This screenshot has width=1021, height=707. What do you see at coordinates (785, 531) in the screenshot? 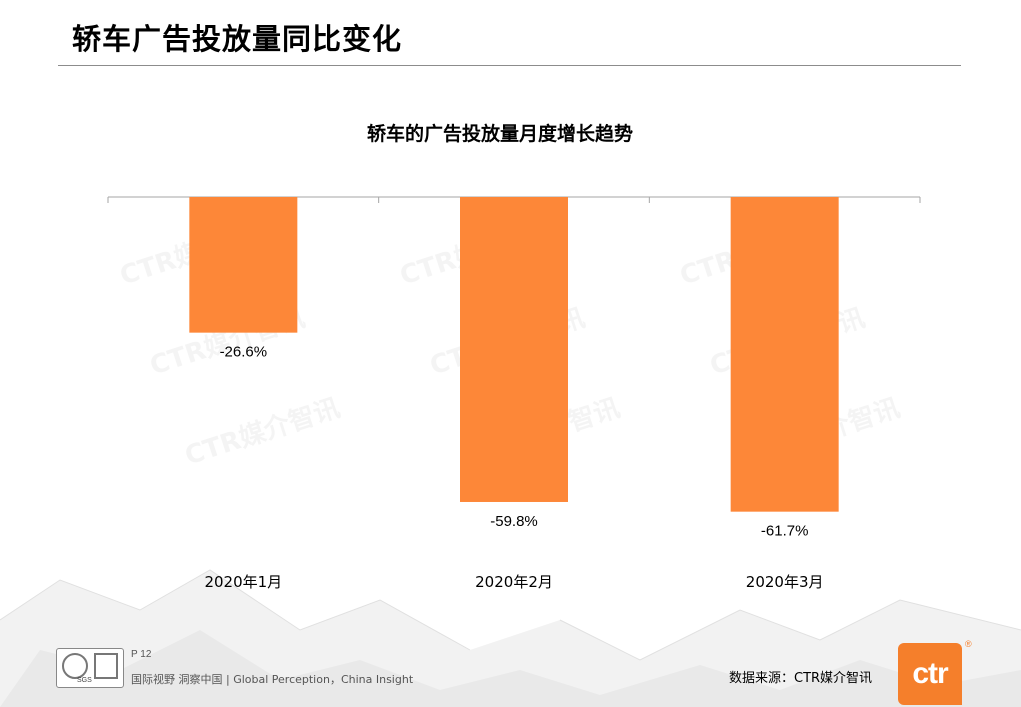
I see `data-label: -61.7%` at bounding box center [785, 531].